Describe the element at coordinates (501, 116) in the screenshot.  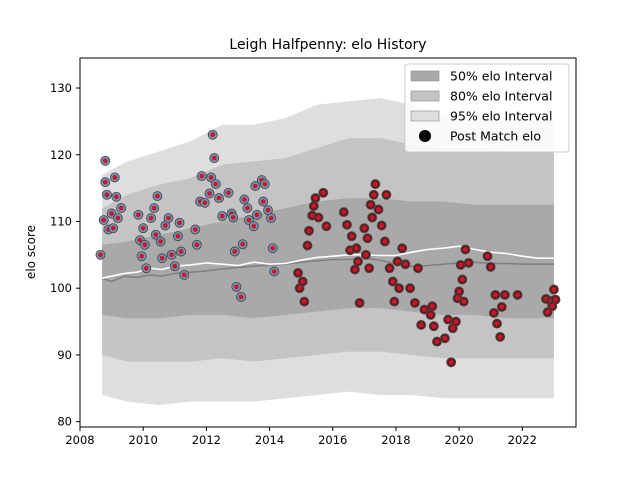
I see `legend-label: 95% elo Interval` at that location.